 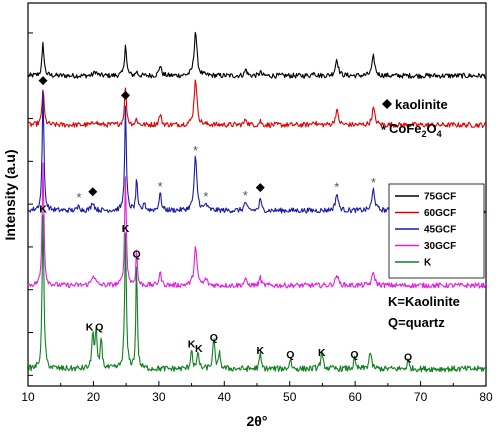 I want to click on series-line-75gcf, so click(x=257, y=55).